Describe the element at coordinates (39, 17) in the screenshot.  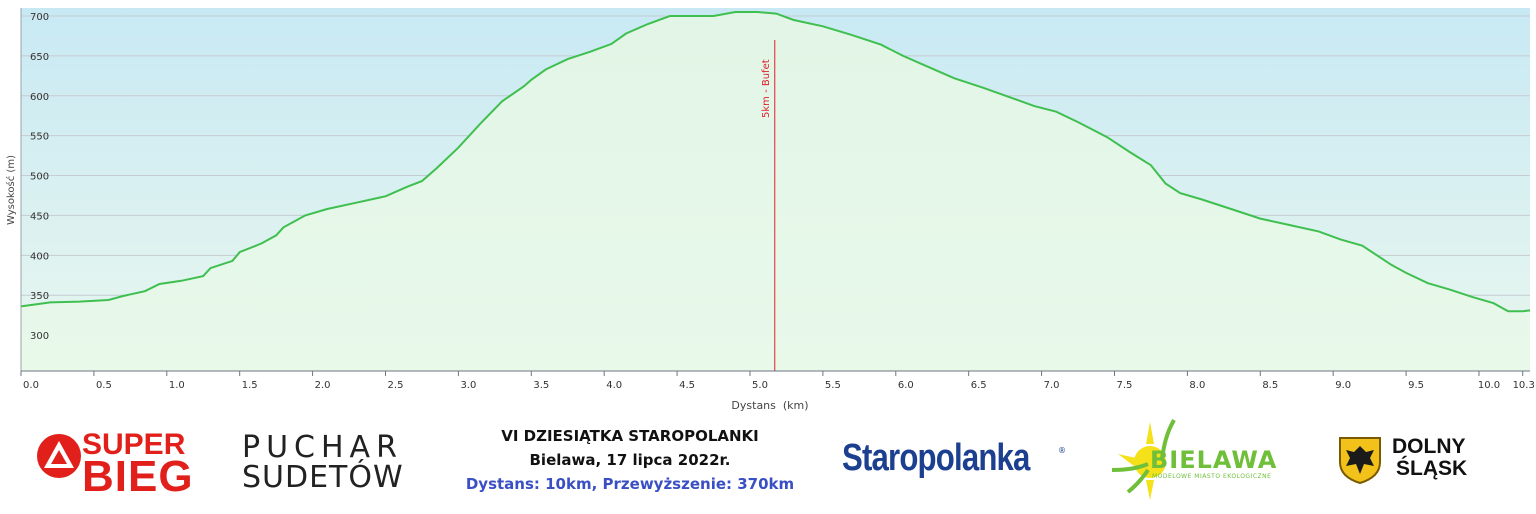
I see `y-tick-label: 700` at that location.